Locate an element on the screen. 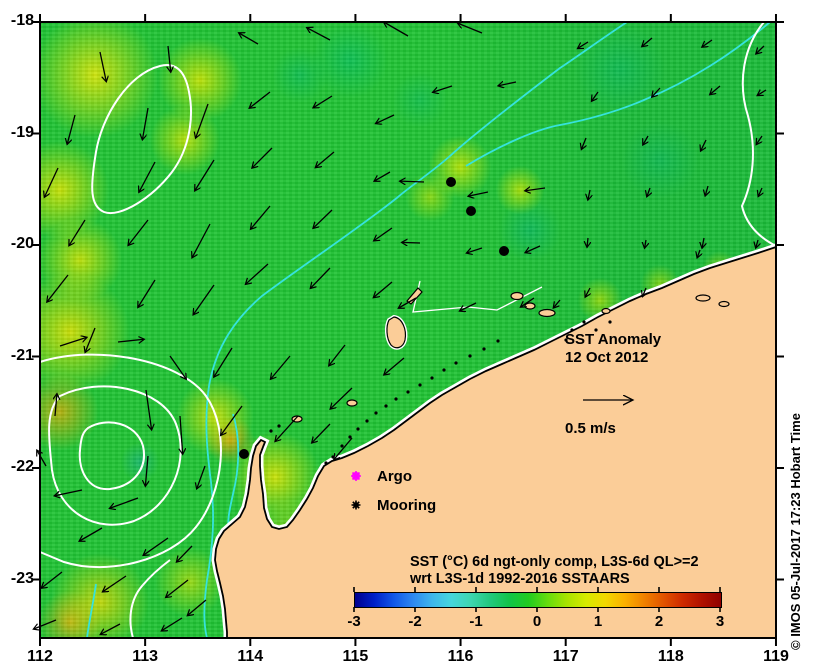  colorbar-tick-label: 3 is located at coordinates (720, 621).